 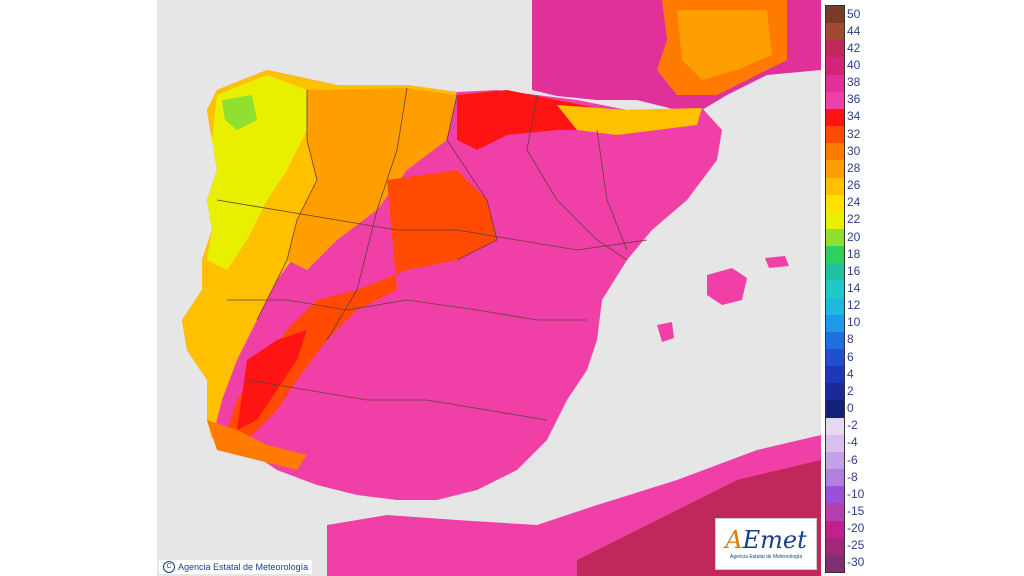 I want to click on legend-label: 38, so click(x=854, y=82).